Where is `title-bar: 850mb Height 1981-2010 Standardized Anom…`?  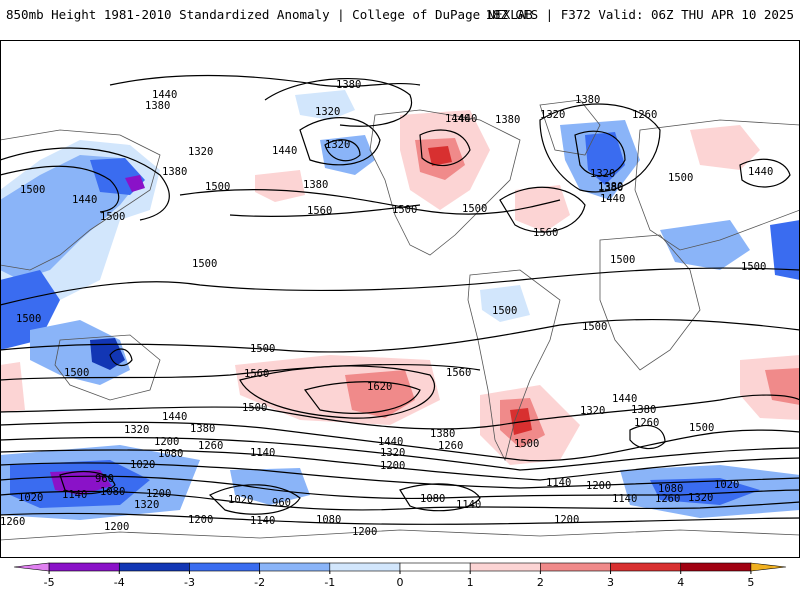 title-bar: 850mb Height 1981-2010 Standardized Anom… is located at coordinates (400, 15).